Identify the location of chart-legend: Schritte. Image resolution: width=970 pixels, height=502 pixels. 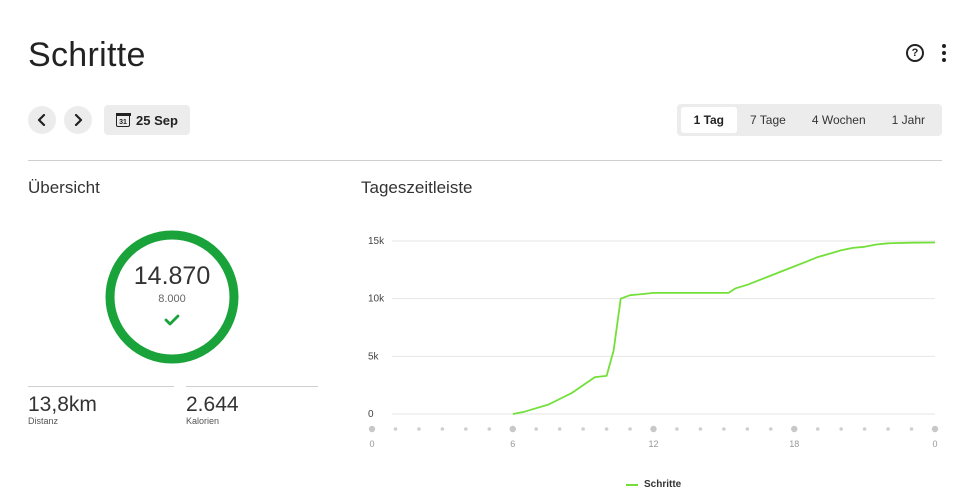
(653, 484).